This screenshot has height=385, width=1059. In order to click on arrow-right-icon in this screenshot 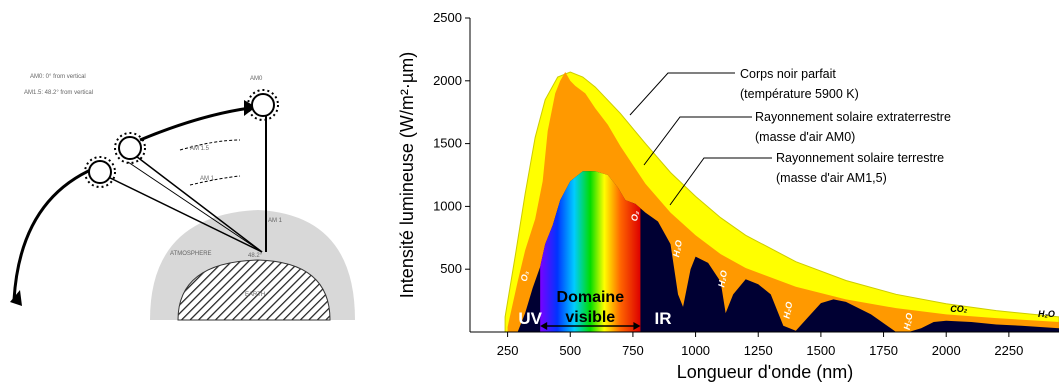, I will do `click(637, 326)`.